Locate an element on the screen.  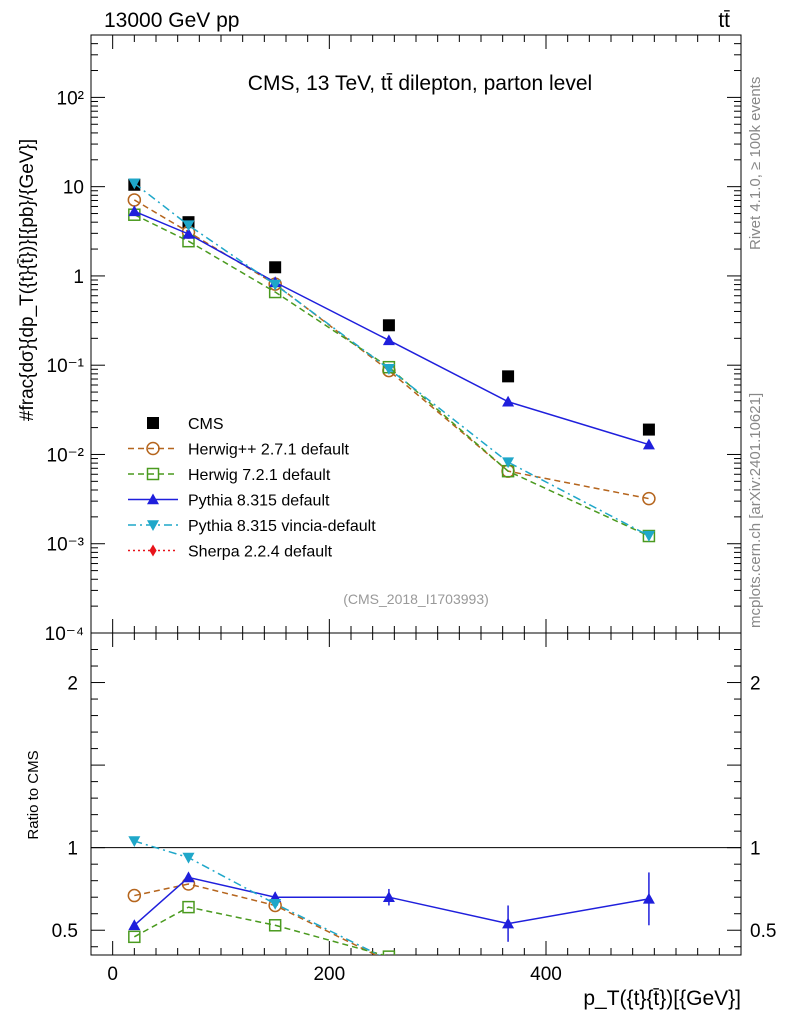
ratio-tick-label: 2 is located at coordinates (72, 684).